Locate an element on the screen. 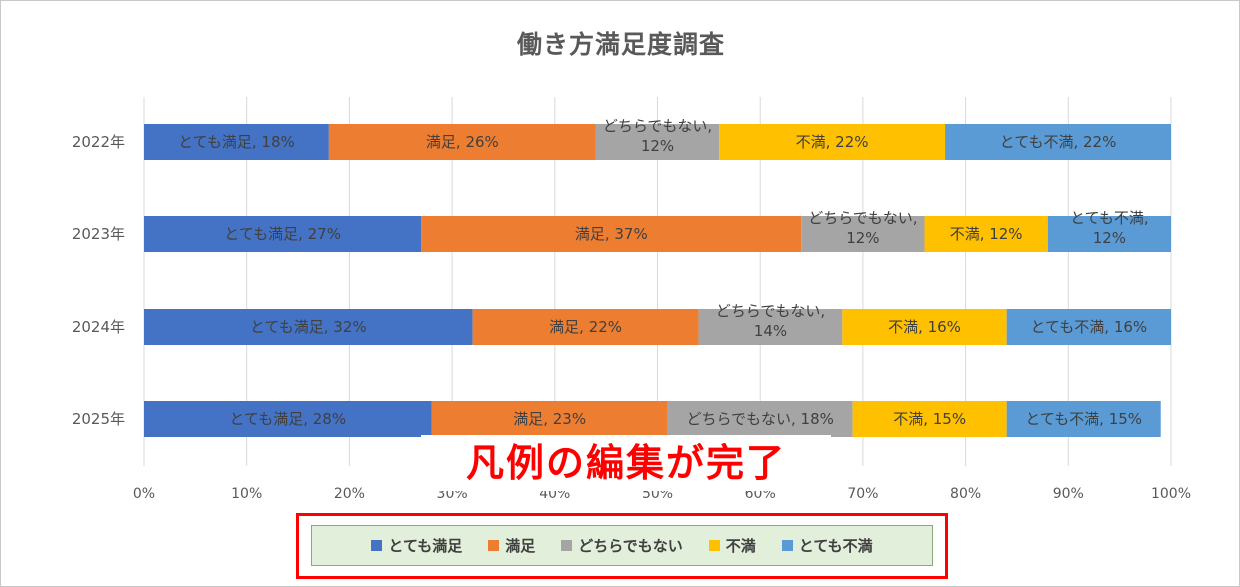  data-label: とても不満, 16% is located at coordinates (1088, 327).